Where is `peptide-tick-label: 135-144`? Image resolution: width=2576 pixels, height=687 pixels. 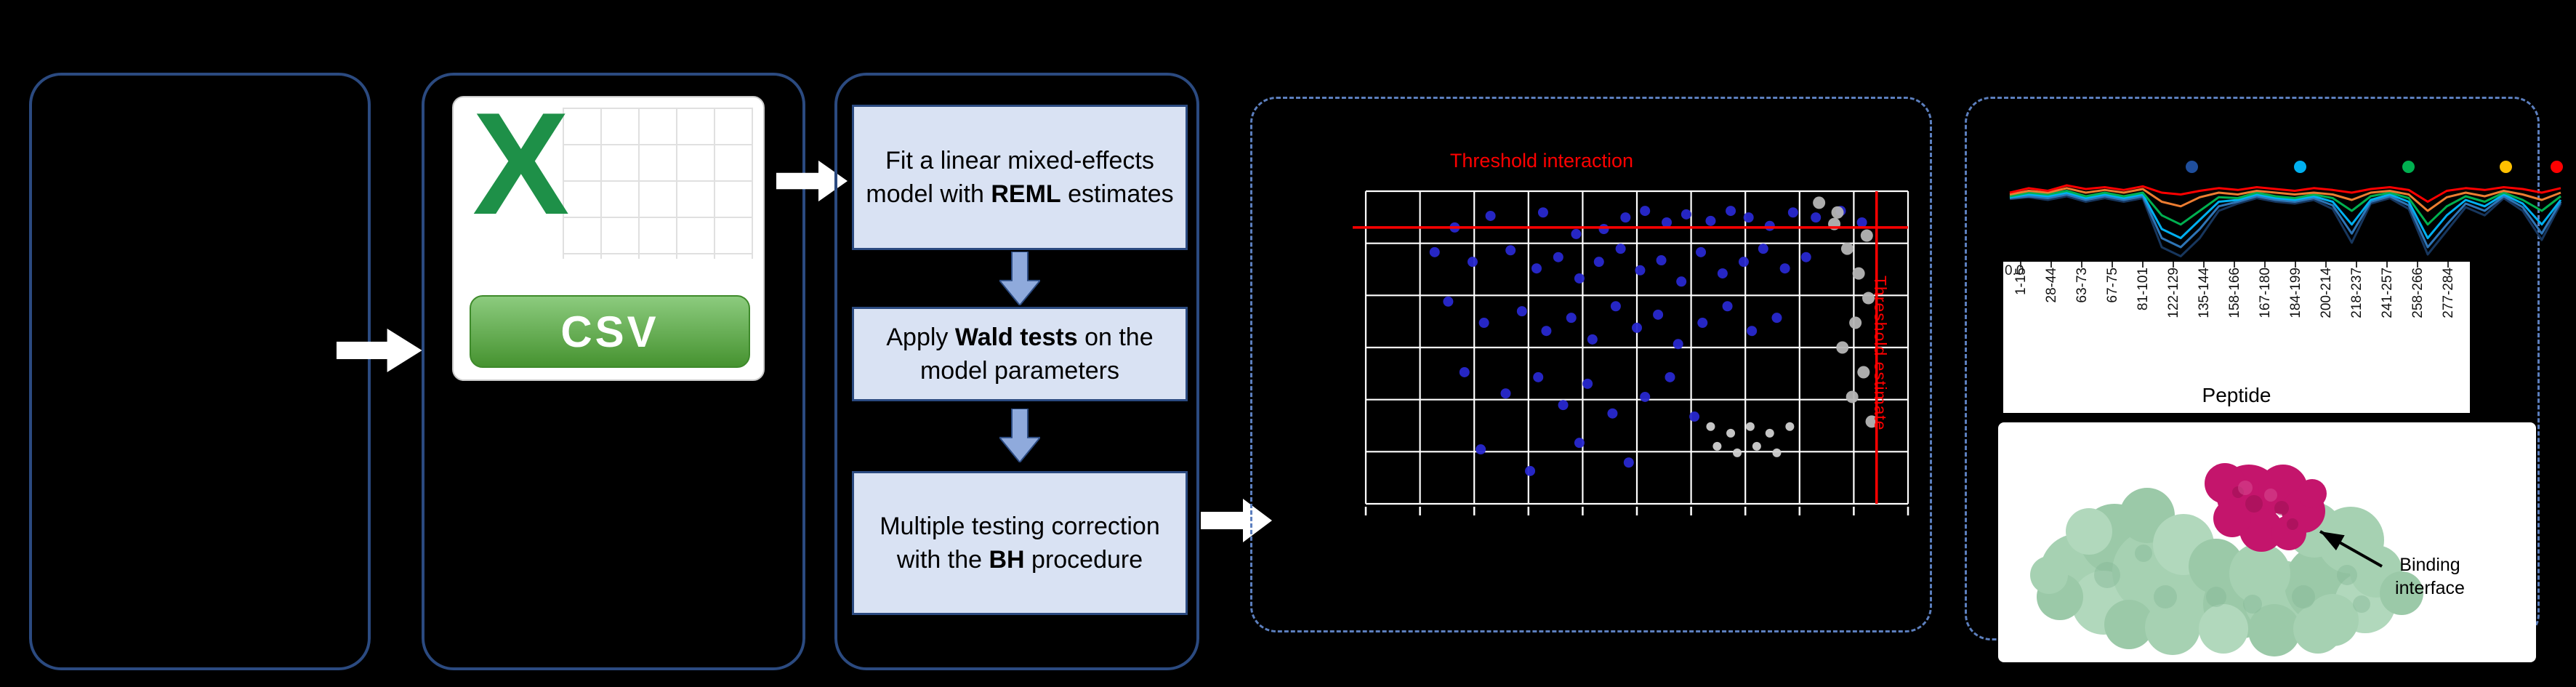 peptide-tick-label: 135-144 is located at coordinates (2204, 293).